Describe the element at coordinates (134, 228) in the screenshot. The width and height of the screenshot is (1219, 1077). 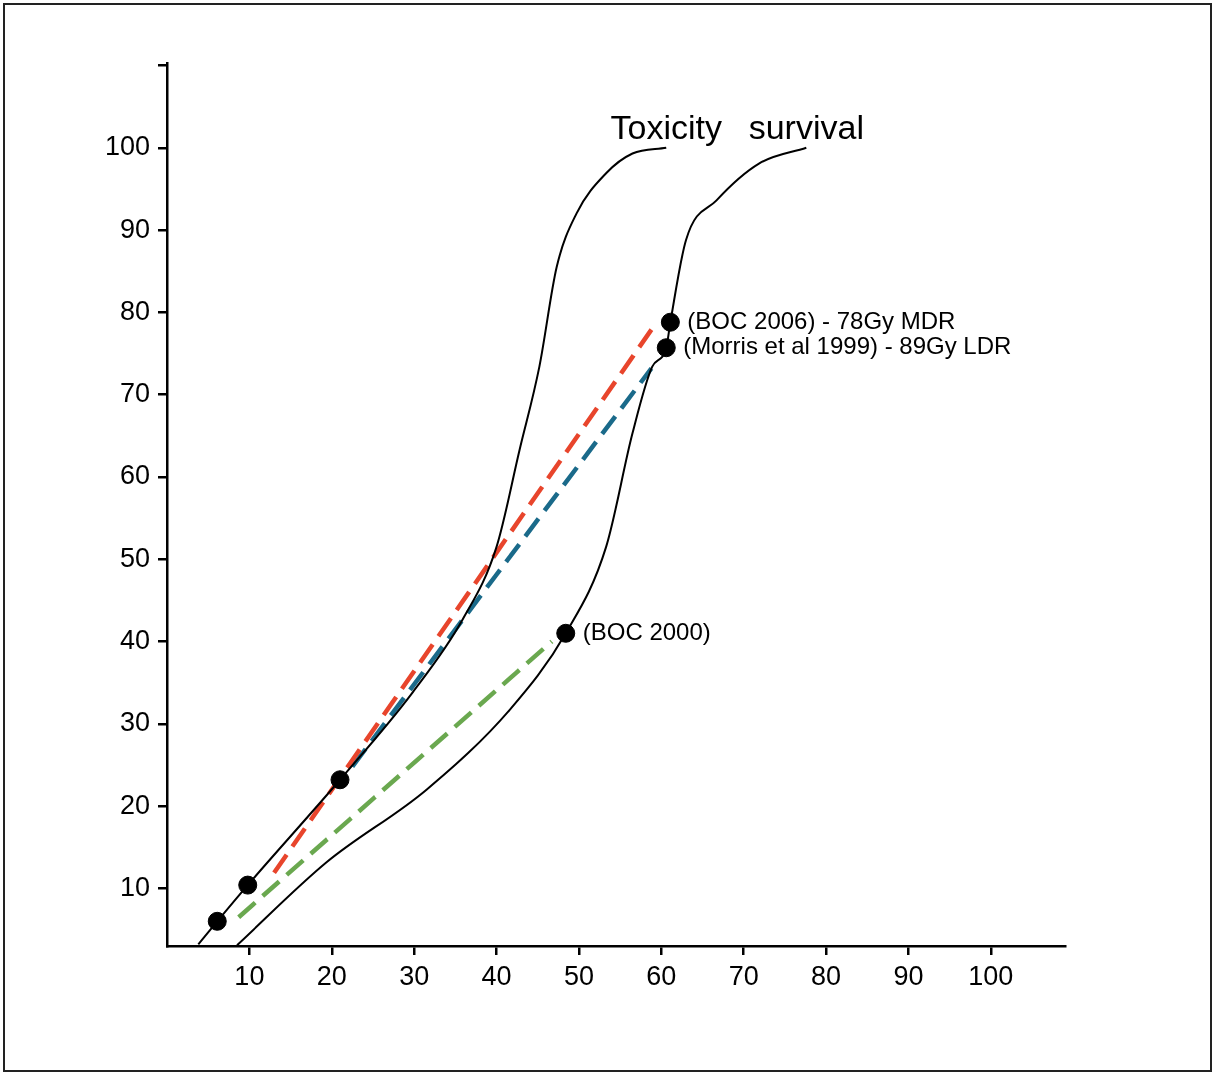
I see `y-tick-label: 90` at that location.